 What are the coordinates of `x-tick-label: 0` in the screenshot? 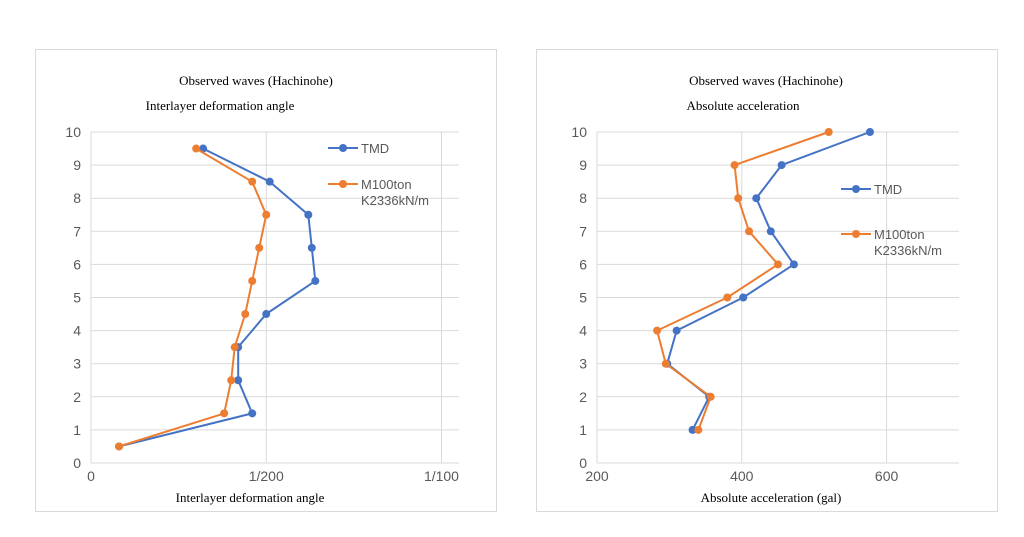 It's located at (91, 476).